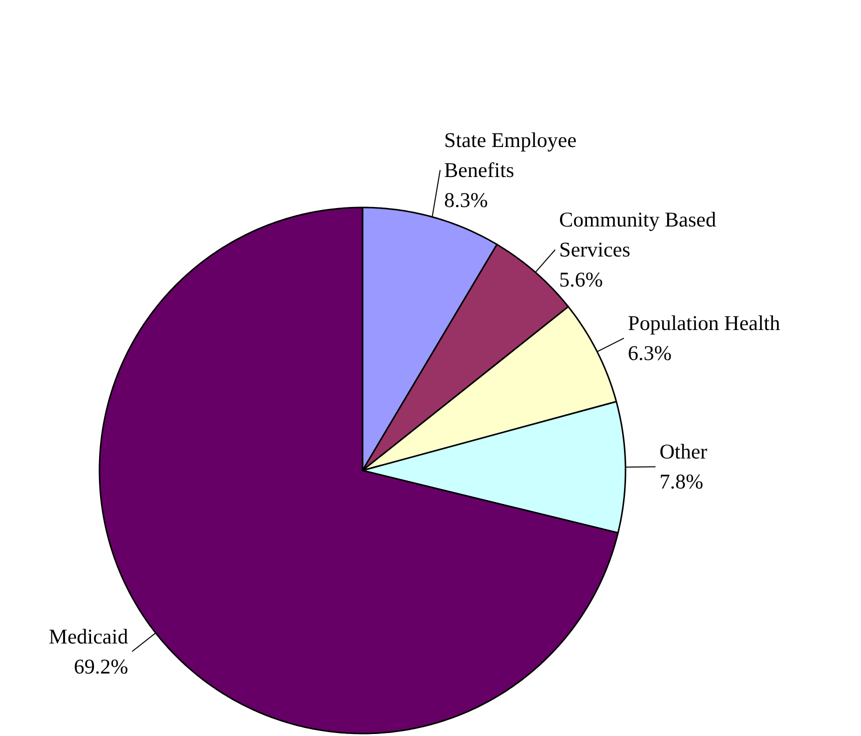  I want to click on data-label: 6.3%, so click(650, 353).